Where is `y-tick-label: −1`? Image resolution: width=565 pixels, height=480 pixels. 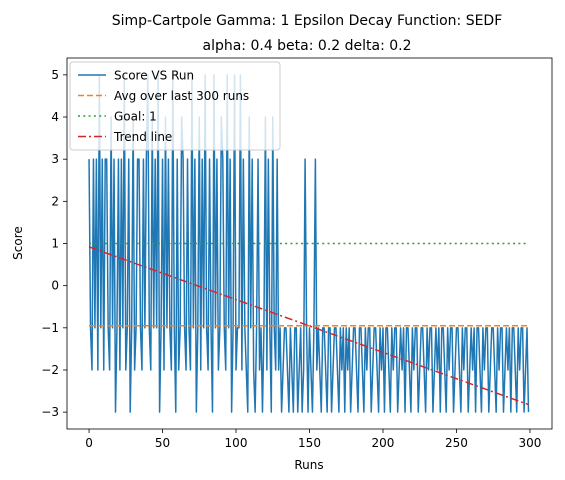 y-tick-label: −1 is located at coordinates (50, 328).